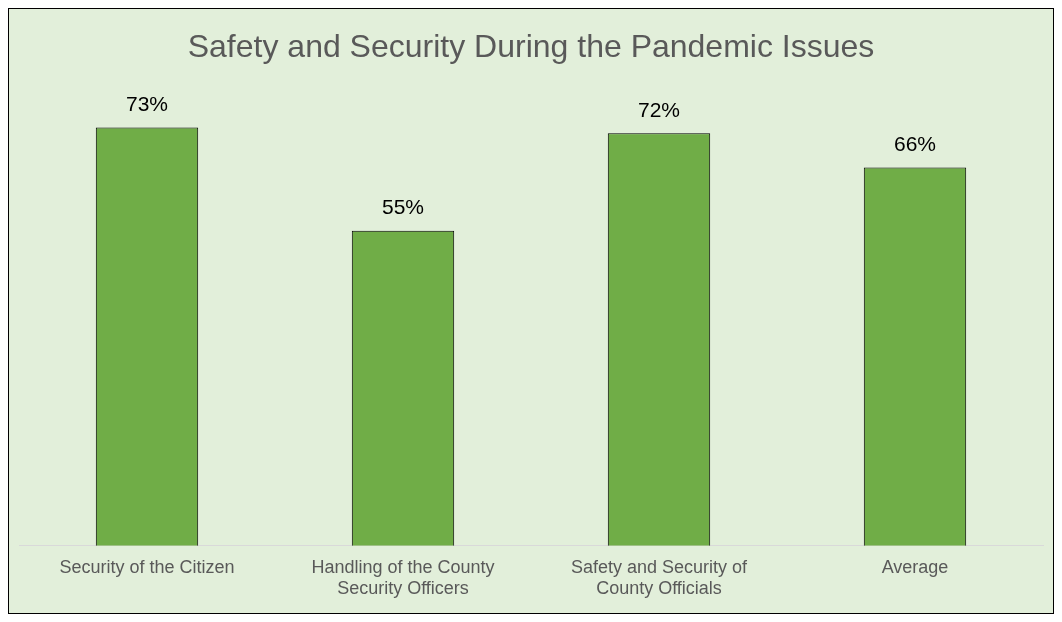 The width and height of the screenshot is (1062, 622). I want to click on x-tick-label: Average, so click(915, 566).